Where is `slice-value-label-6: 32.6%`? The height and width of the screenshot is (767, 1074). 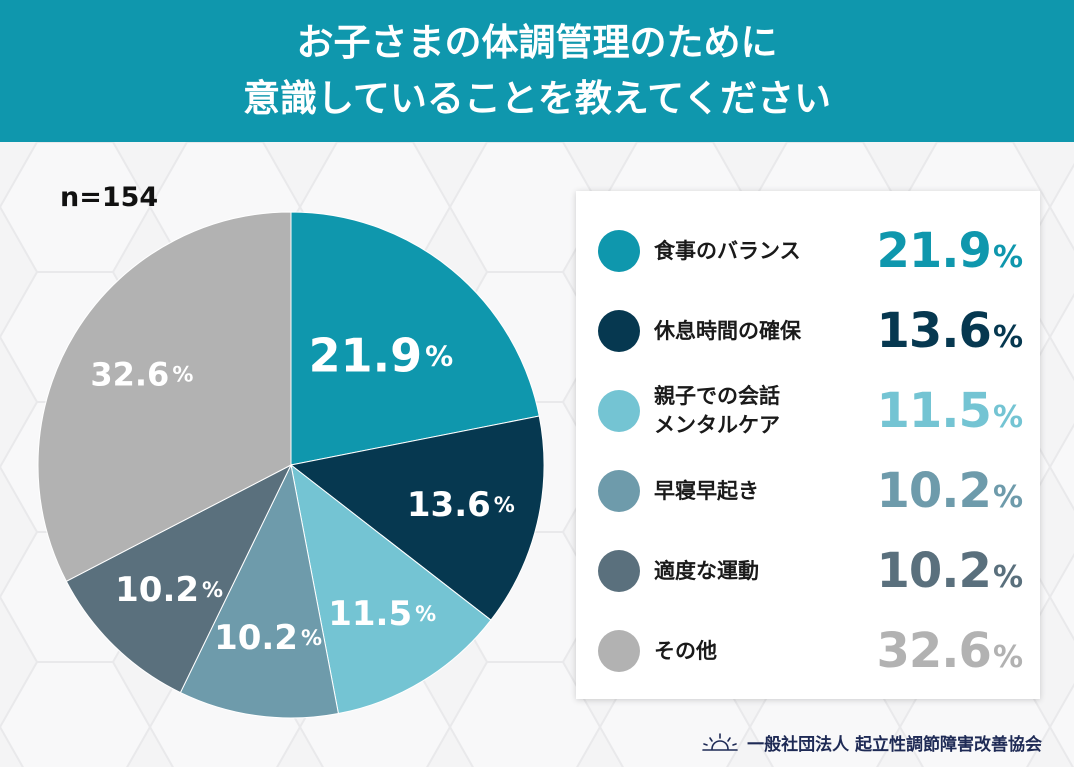 slice-value-label-6: 32.6% is located at coordinates (141, 374).